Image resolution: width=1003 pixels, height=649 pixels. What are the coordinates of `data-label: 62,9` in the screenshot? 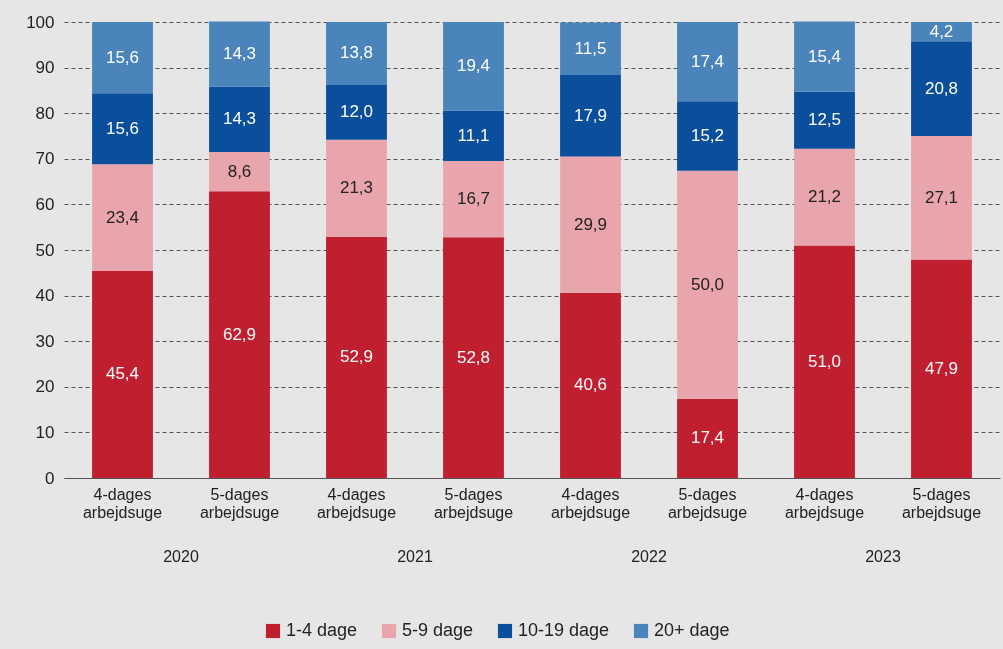 It's located at (239, 334).